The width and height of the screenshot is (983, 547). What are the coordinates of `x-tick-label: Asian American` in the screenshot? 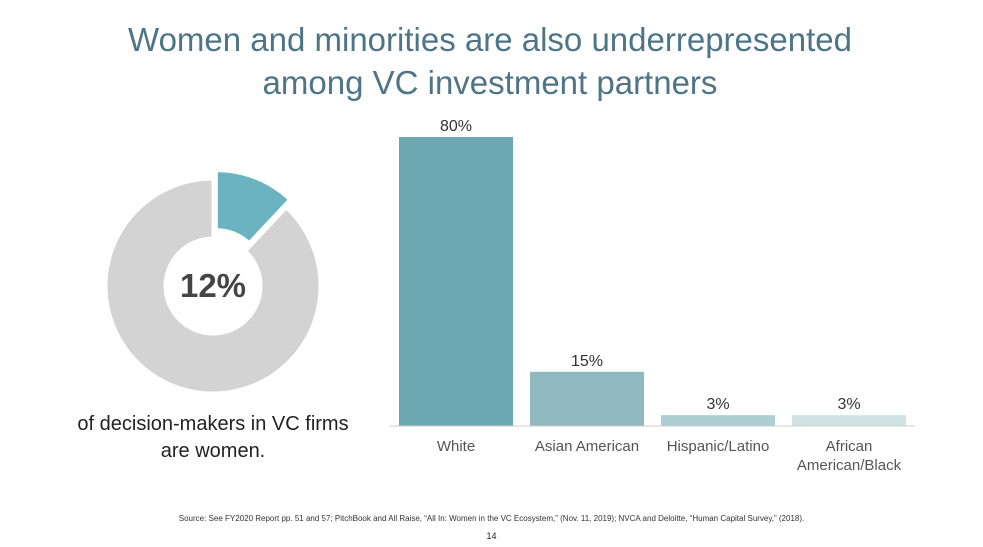 It's located at (587, 446).